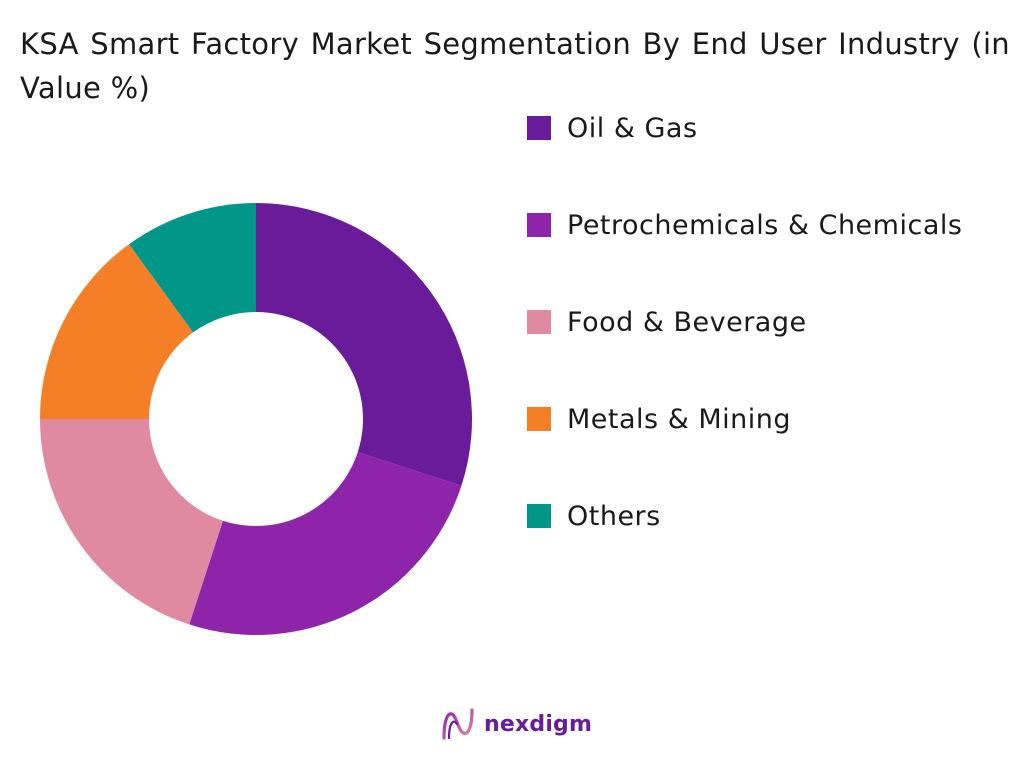  Describe the element at coordinates (614, 516) in the screenshot. I see `legend-label-others: Others` at that location.